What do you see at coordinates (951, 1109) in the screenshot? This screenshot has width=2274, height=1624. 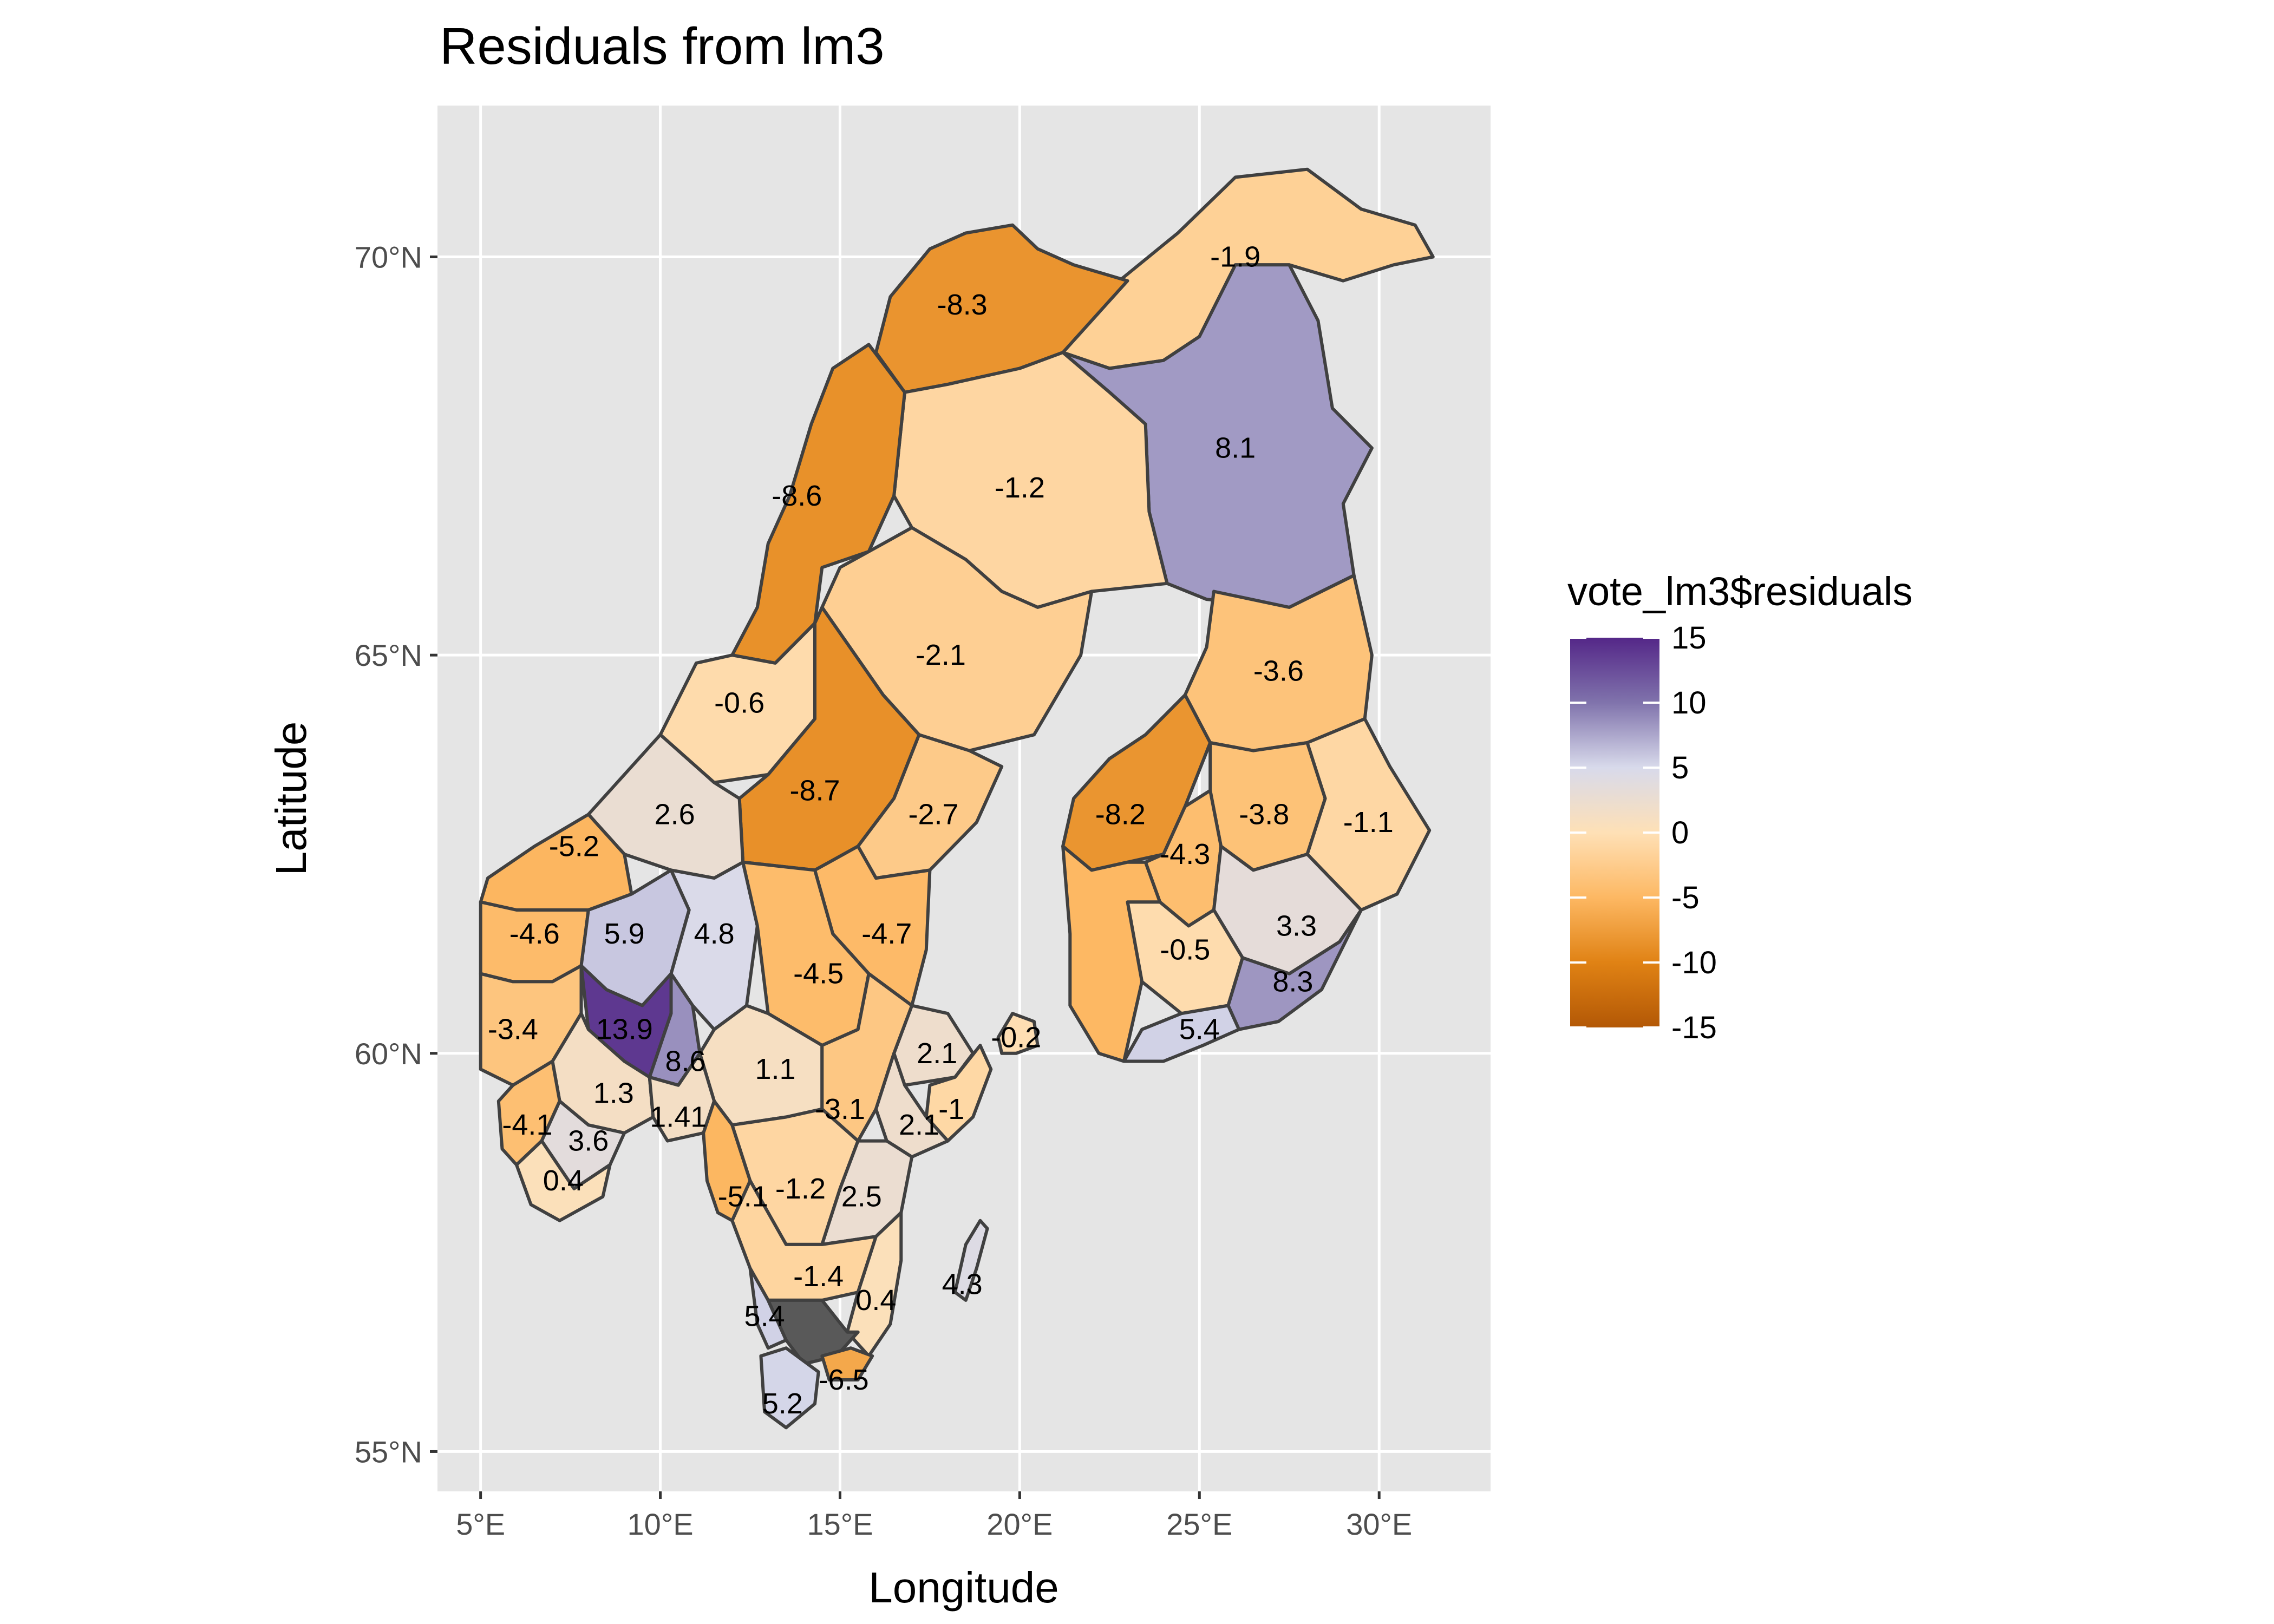 I see `region-value-label: -1` at bounding box center [951, 1109].